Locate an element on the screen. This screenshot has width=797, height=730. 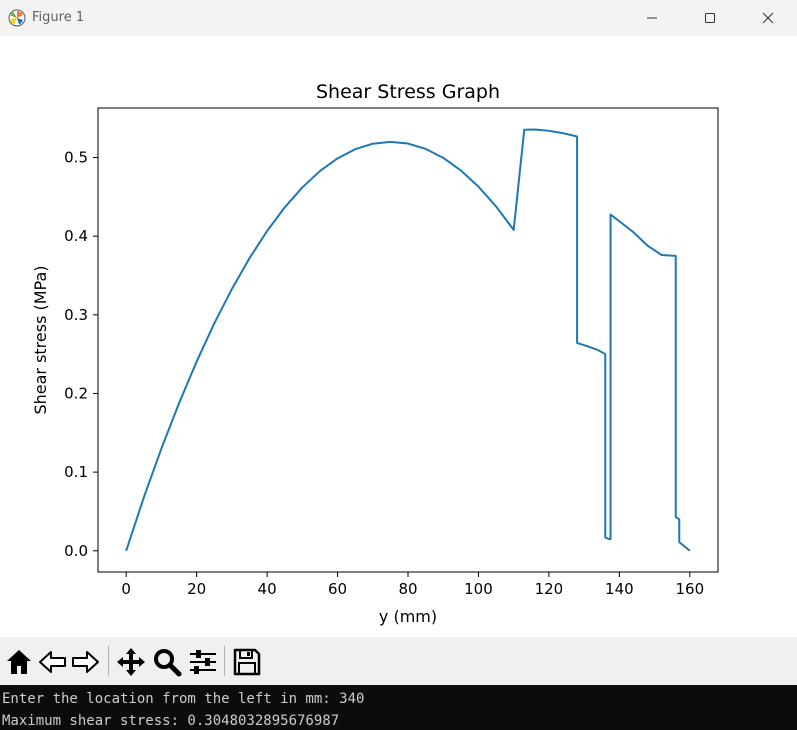
x-tick-label: 20 is located at coordinates (196, 589).